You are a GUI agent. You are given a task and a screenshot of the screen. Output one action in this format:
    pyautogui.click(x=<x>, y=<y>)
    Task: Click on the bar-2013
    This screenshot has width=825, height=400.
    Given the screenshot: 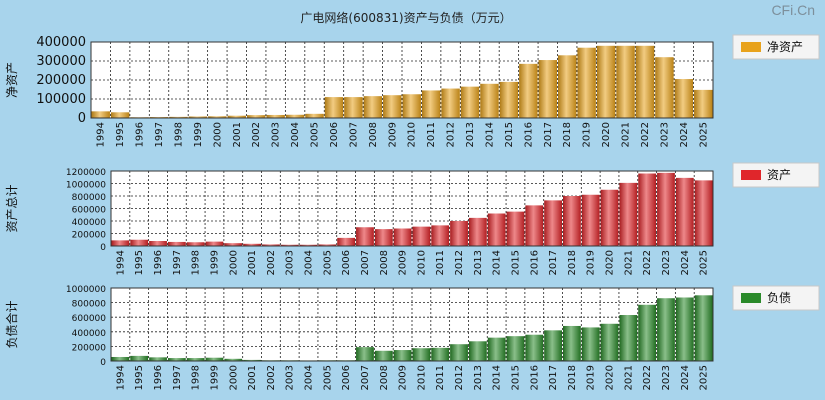 What is the action you would take?
    pyautogui.click(x=477, y=351)
    